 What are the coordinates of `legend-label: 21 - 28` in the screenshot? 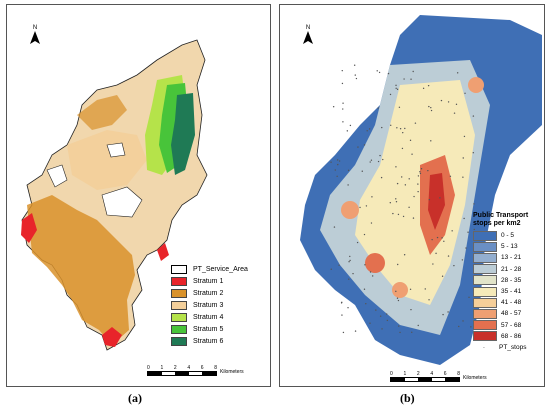 It's located at (511, 269).